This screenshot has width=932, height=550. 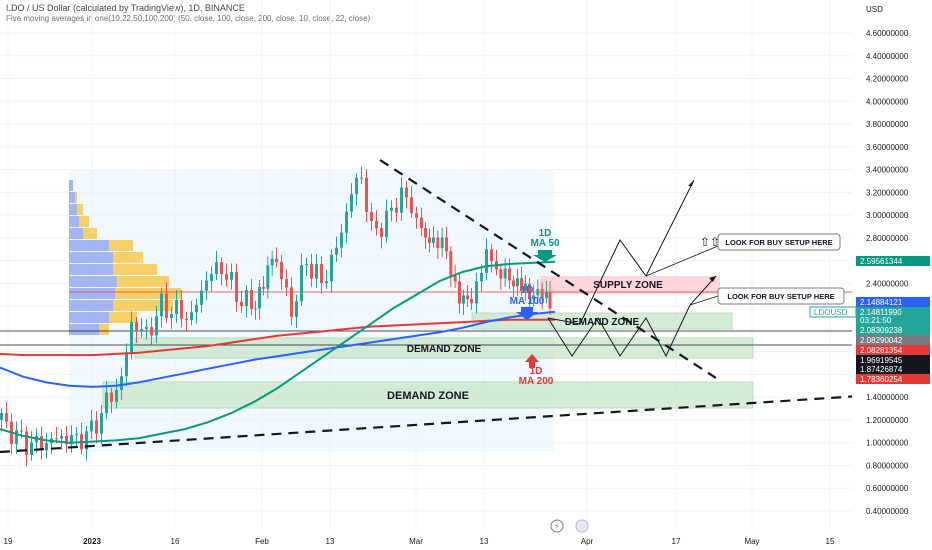 I want to click on y-tick-label: 3.60000000, so click(x=887, y=147).